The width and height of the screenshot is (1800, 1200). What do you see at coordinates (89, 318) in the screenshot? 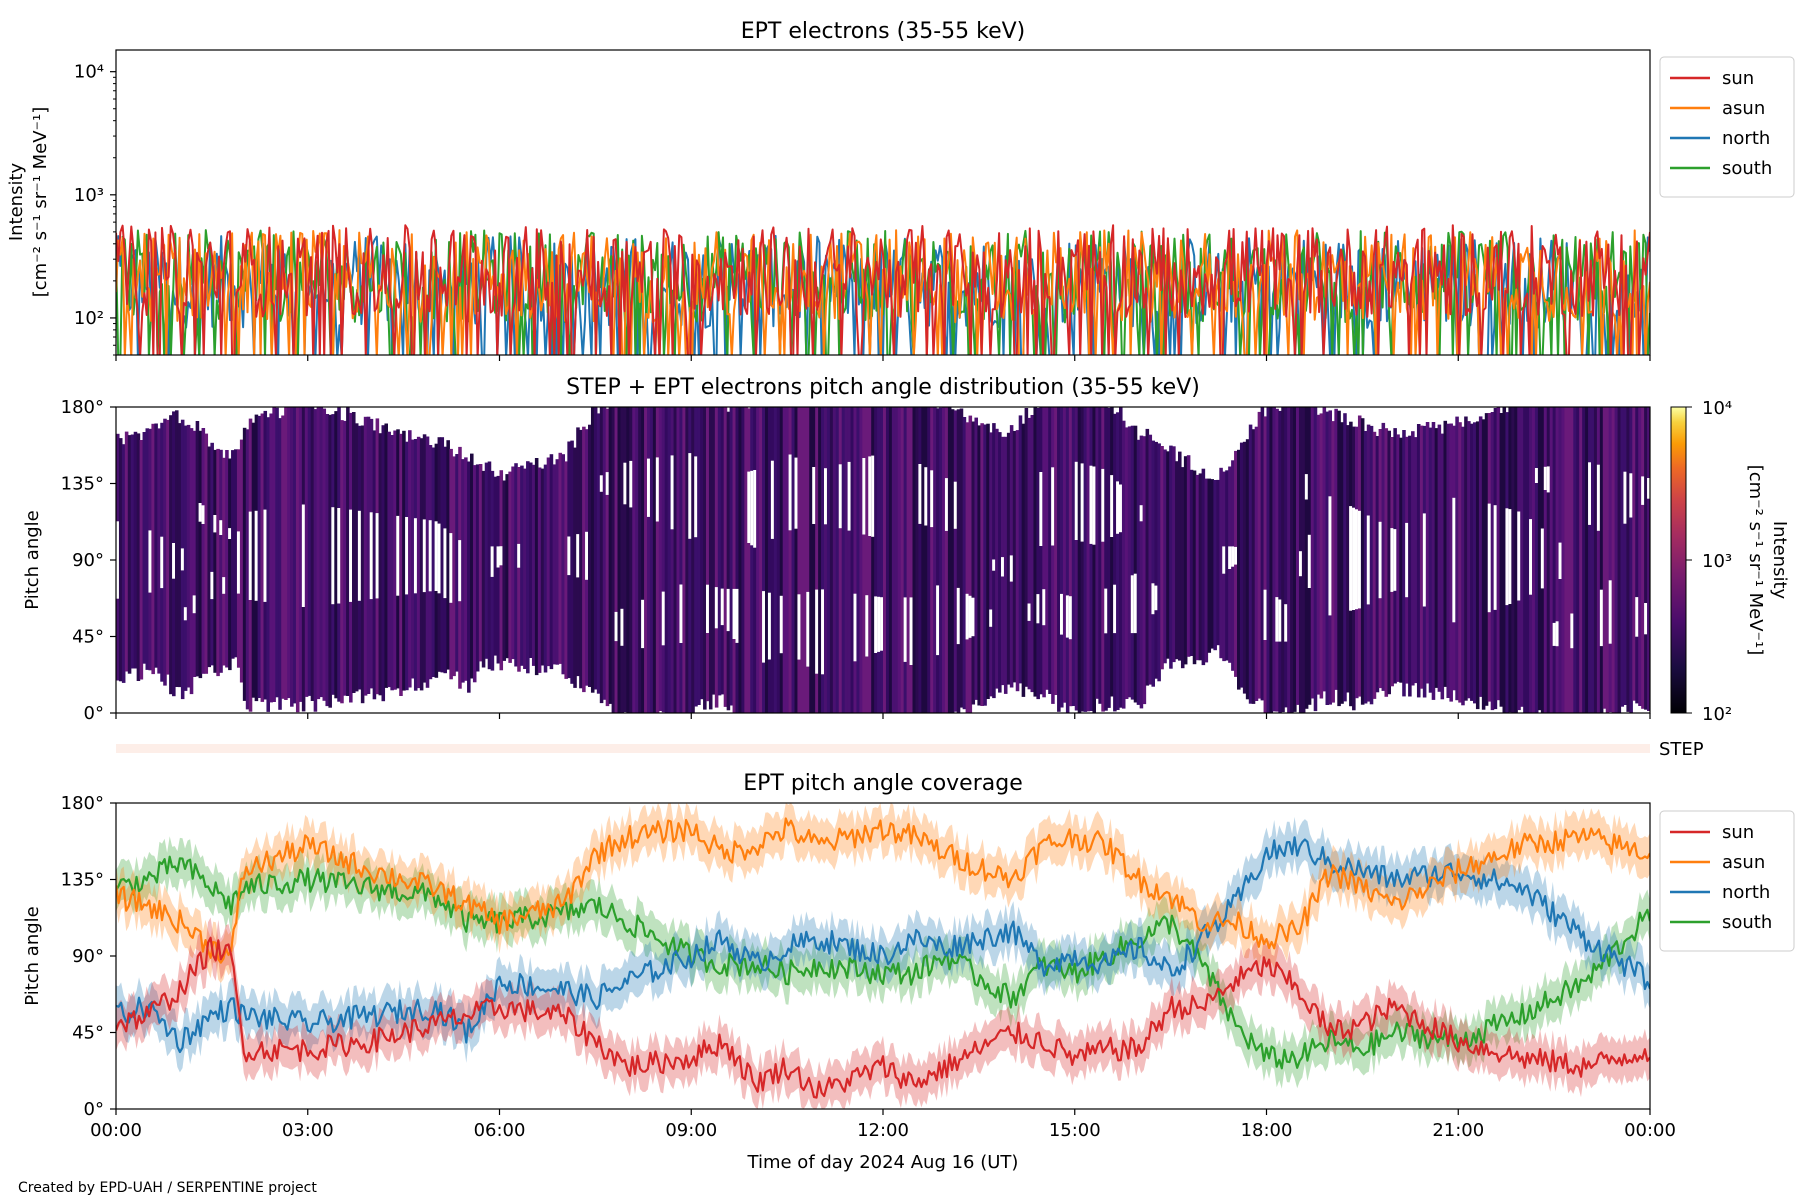
I see `y-tick-label: 10²` at bounding box center [89, 318].